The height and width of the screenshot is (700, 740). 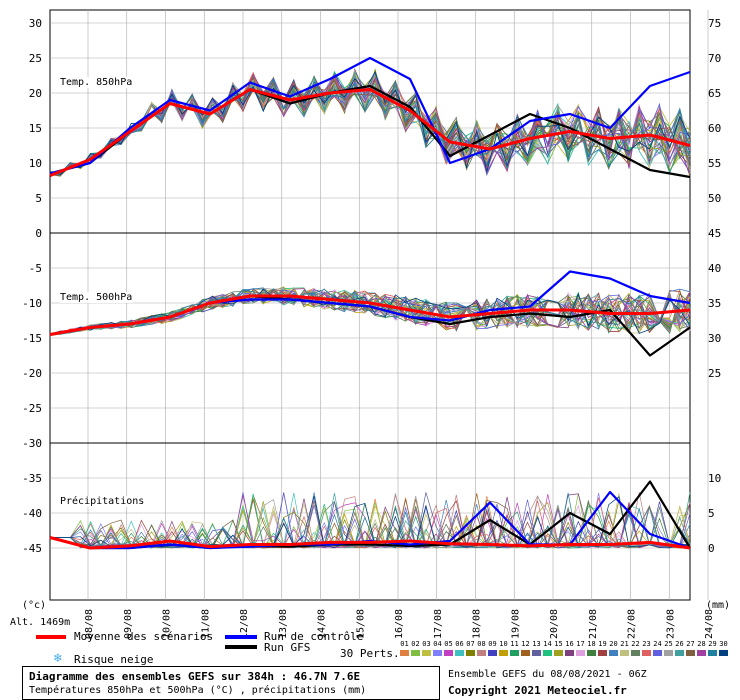 What do you see at coordinates (536, 644) in the screenshot?
I see `member-number: 13` at bounding box center [536, 644].